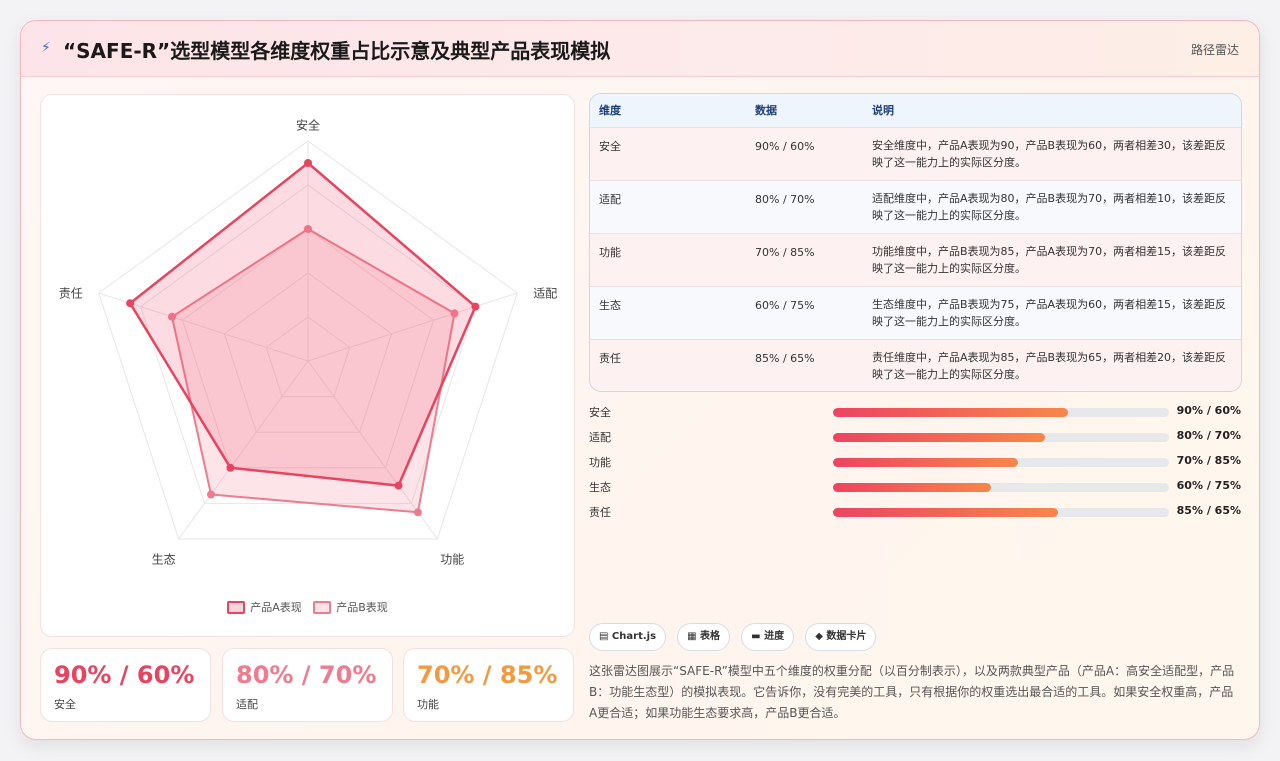  What do you see at coordinates (276, 607) in the screenshot?
I see `legend-label-a: 产品A表现` at bounding box center [276, 607].